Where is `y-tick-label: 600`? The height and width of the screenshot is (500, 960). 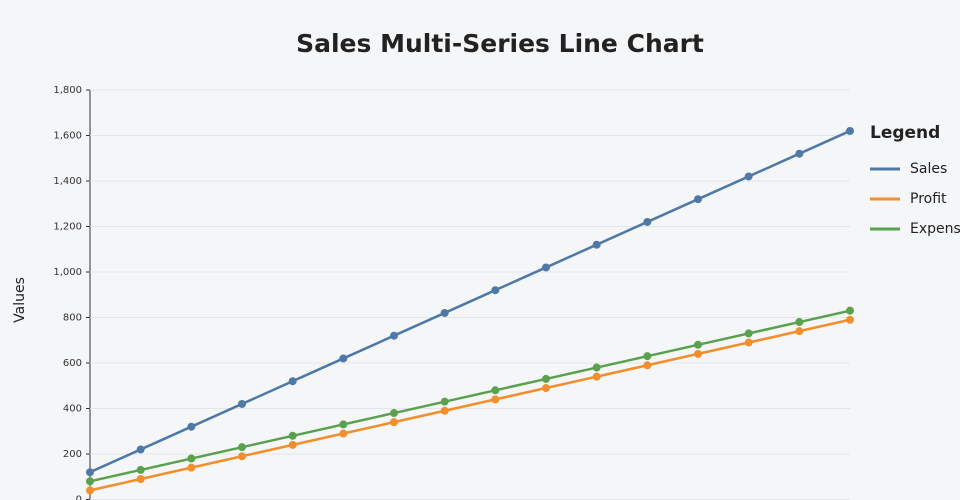
y-tick-label: 600 is located at coordinates (72, 363).